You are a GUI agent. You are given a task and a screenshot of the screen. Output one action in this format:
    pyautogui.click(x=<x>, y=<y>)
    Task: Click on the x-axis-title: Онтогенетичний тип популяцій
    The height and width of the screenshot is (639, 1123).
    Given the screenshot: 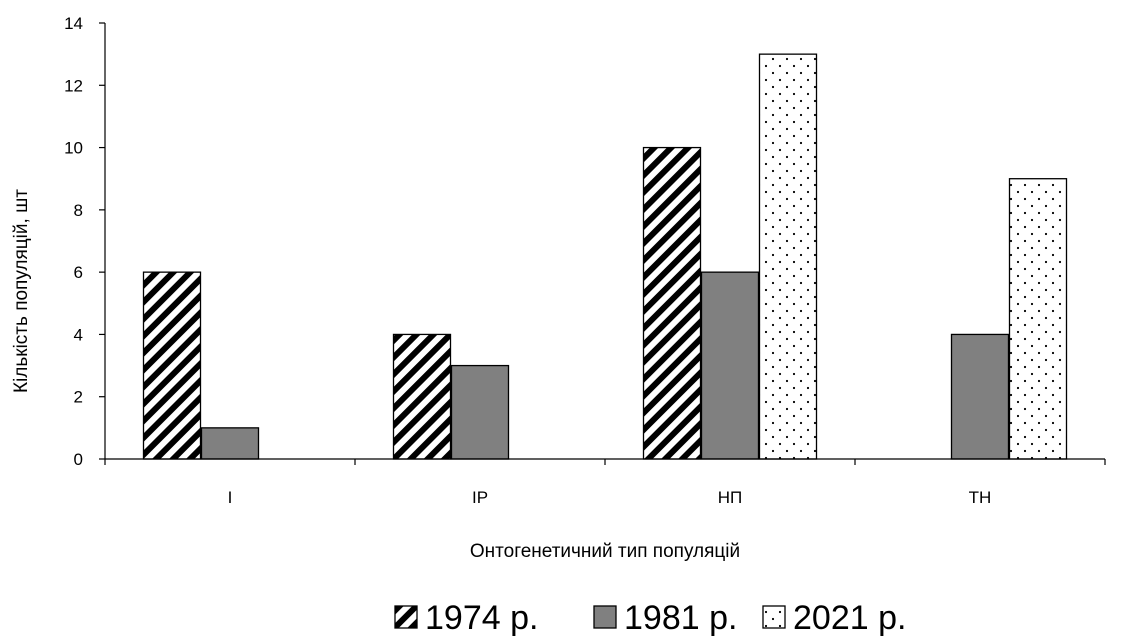 What is the action you would take?
    pyautogui.click(x=605, y=551)
    